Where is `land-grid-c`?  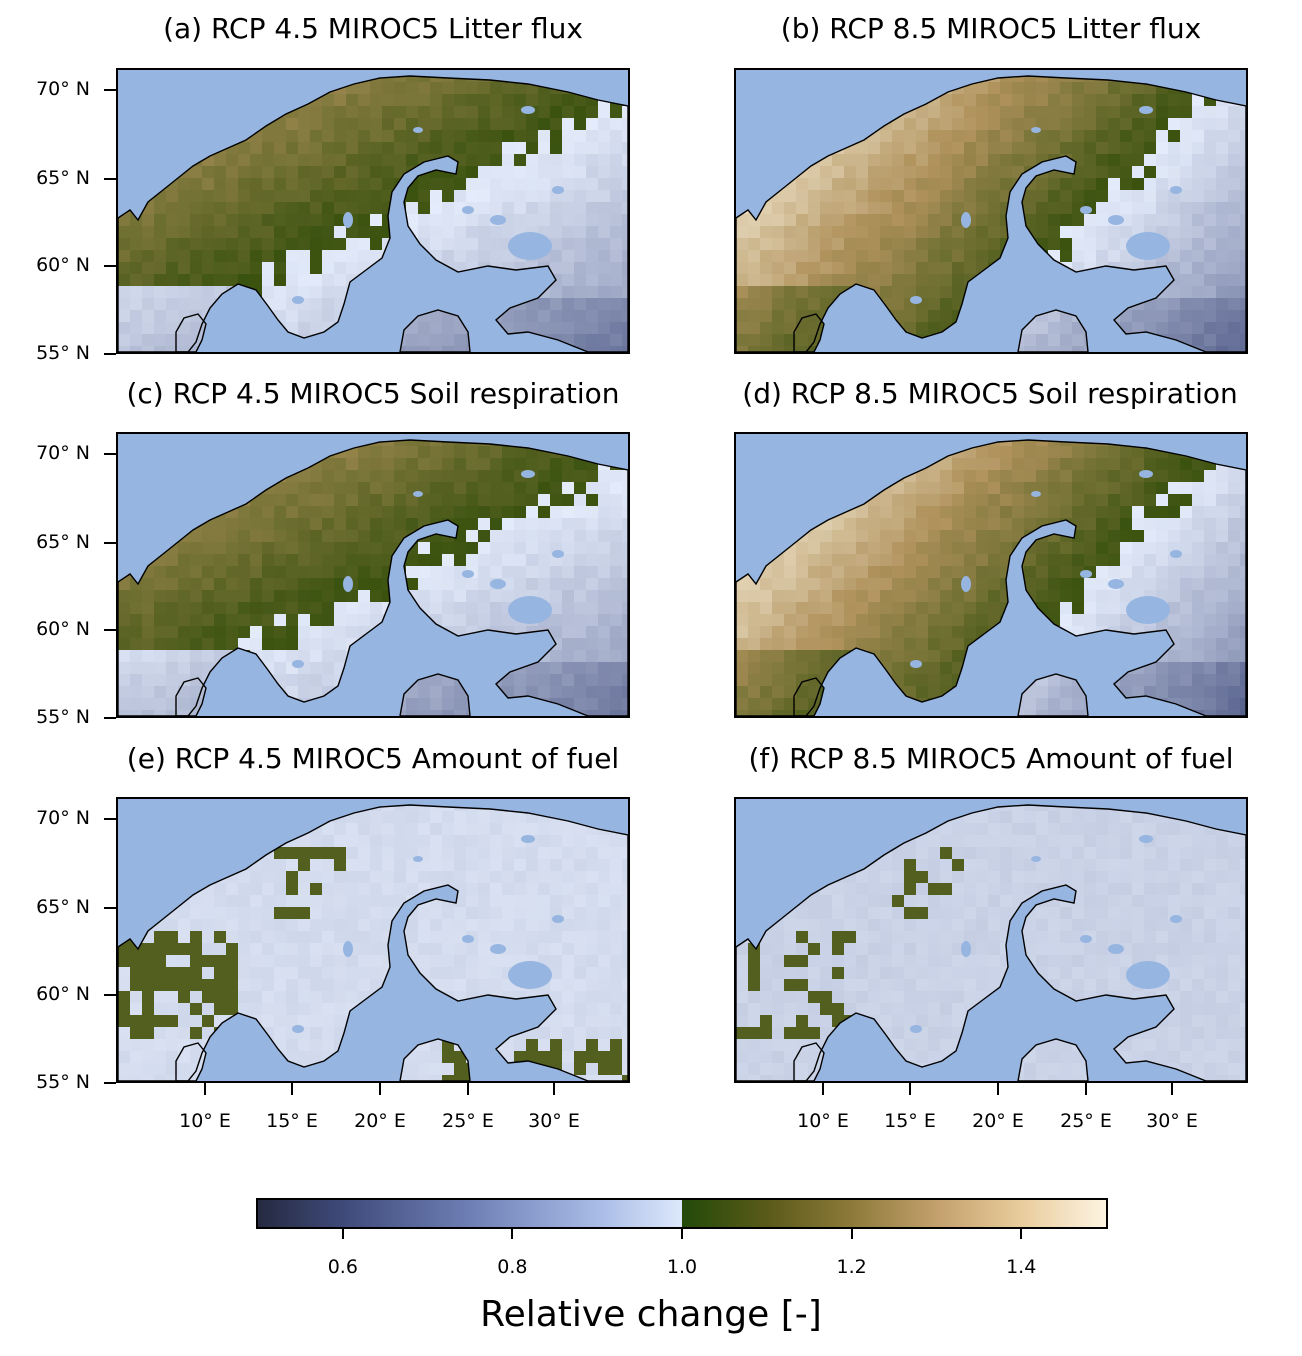 land-grid-c is located at coordinates (373, 578).